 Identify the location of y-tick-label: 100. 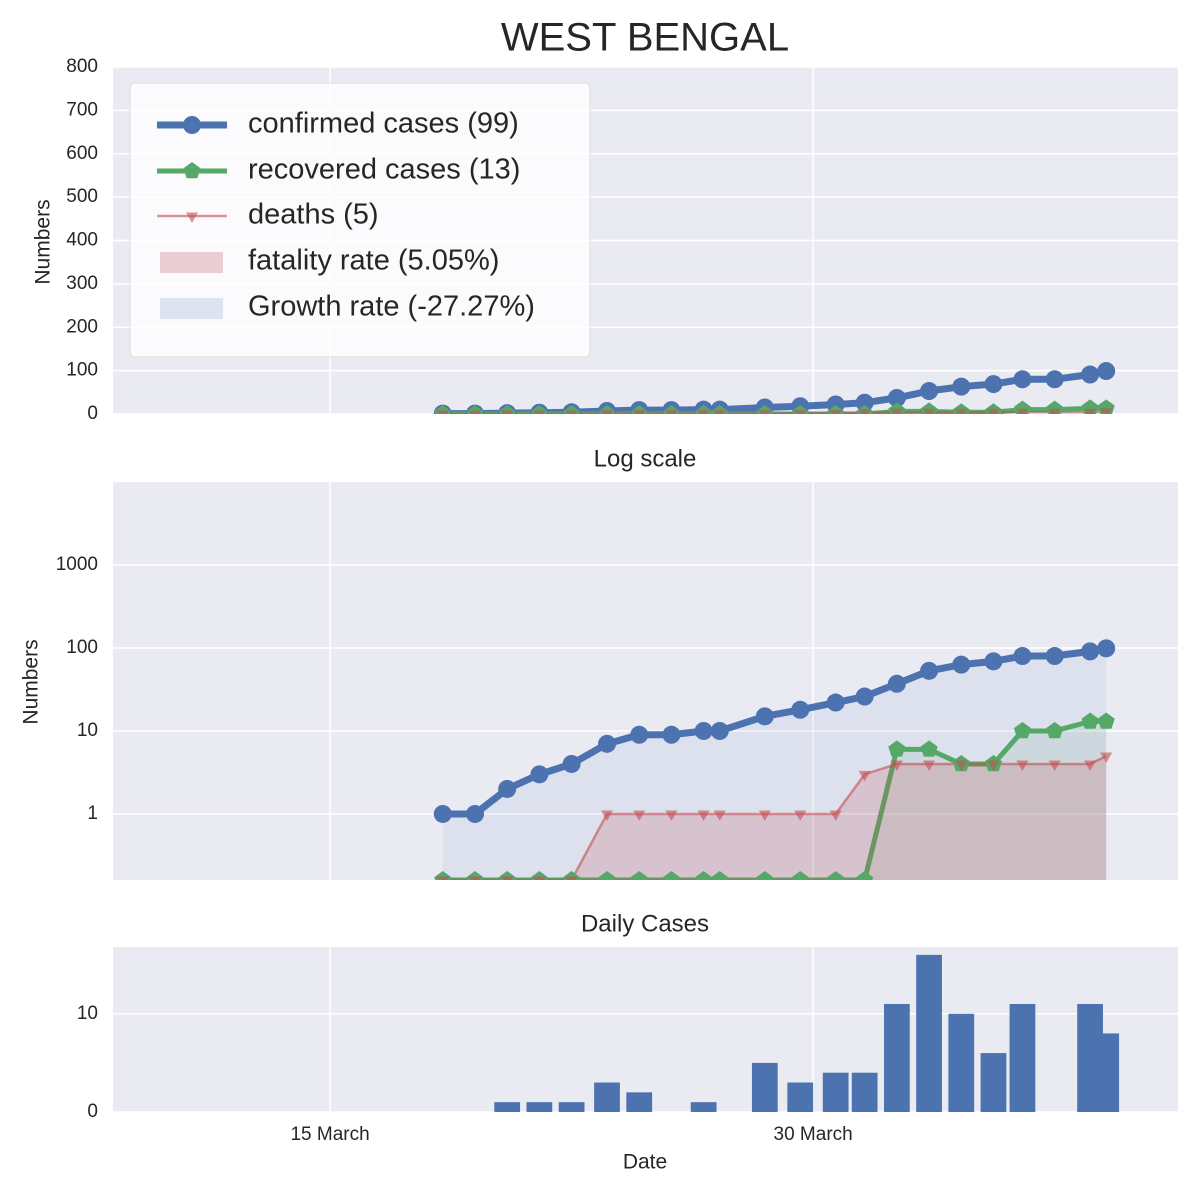
(82, 370).